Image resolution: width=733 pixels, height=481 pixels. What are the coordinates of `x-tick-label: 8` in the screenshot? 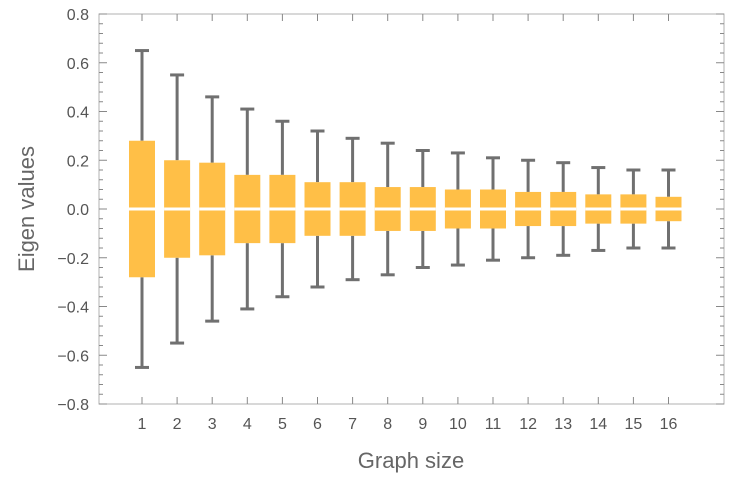 It's located at (387, 424).